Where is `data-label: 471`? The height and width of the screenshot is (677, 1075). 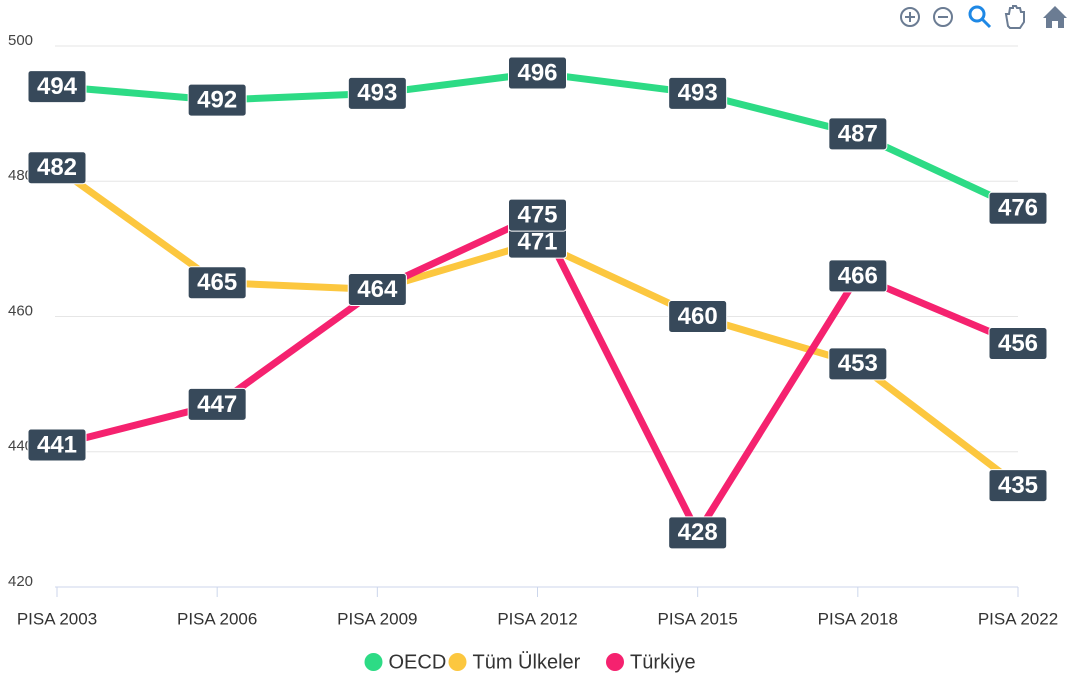 data-label: 471 is located at coordinates (537, 241).